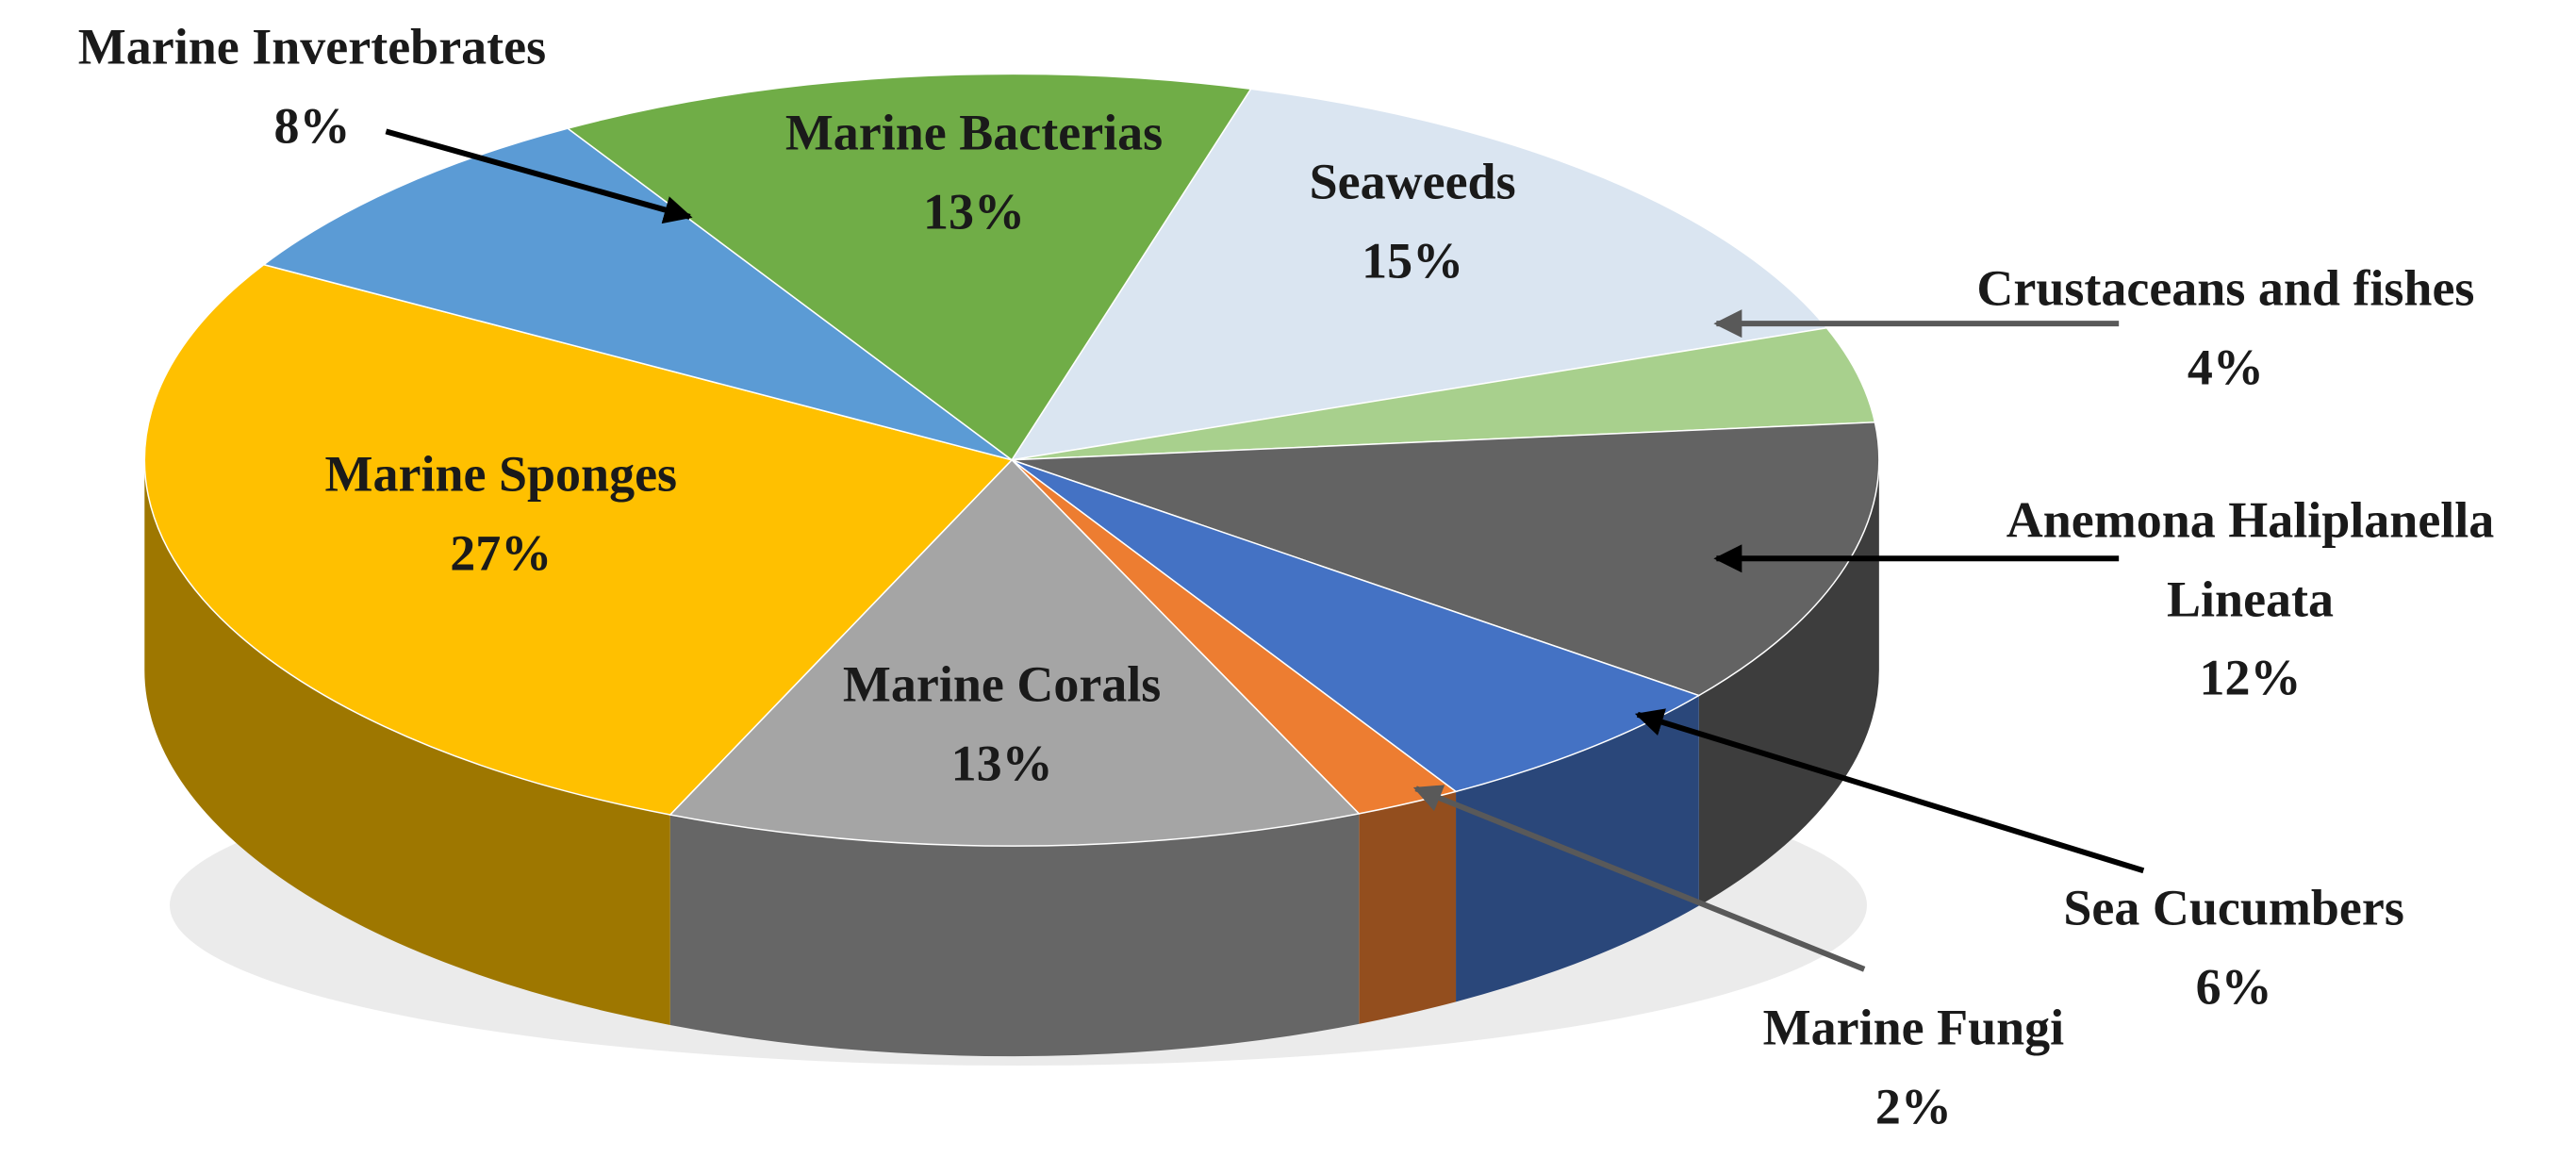  Describe the element at coordinates (312, 46) in the screenshot. I see `category-label: Marine Invertebrates` at that location.